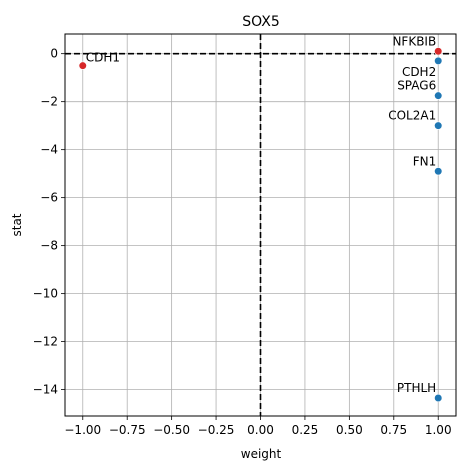  What do you see at coordinates (127, 430) in the screenshot?
I see `x-tick-label: −0.75` at bounding box center [127, 430].